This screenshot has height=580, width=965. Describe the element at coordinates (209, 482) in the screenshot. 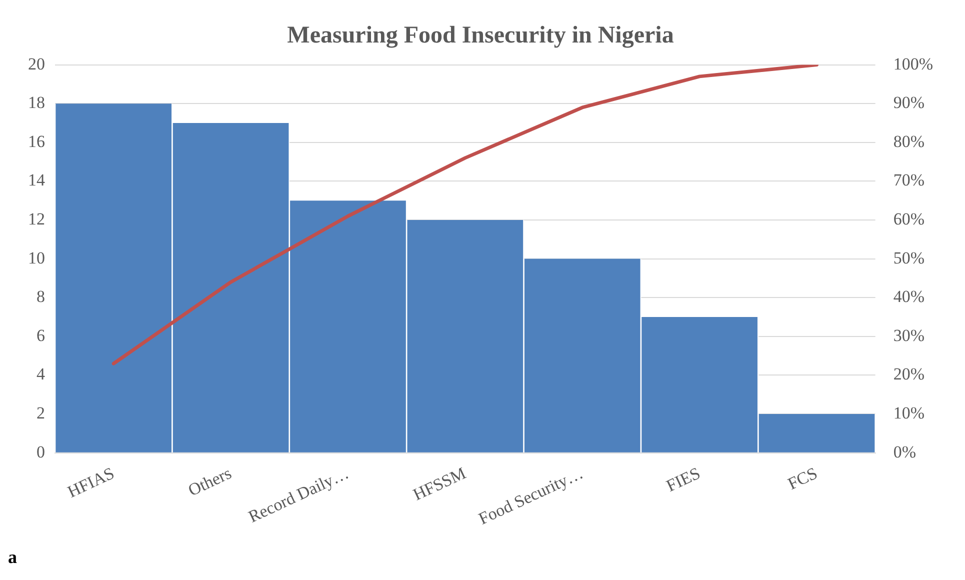

I see `x-tick-label: Others` at that location.